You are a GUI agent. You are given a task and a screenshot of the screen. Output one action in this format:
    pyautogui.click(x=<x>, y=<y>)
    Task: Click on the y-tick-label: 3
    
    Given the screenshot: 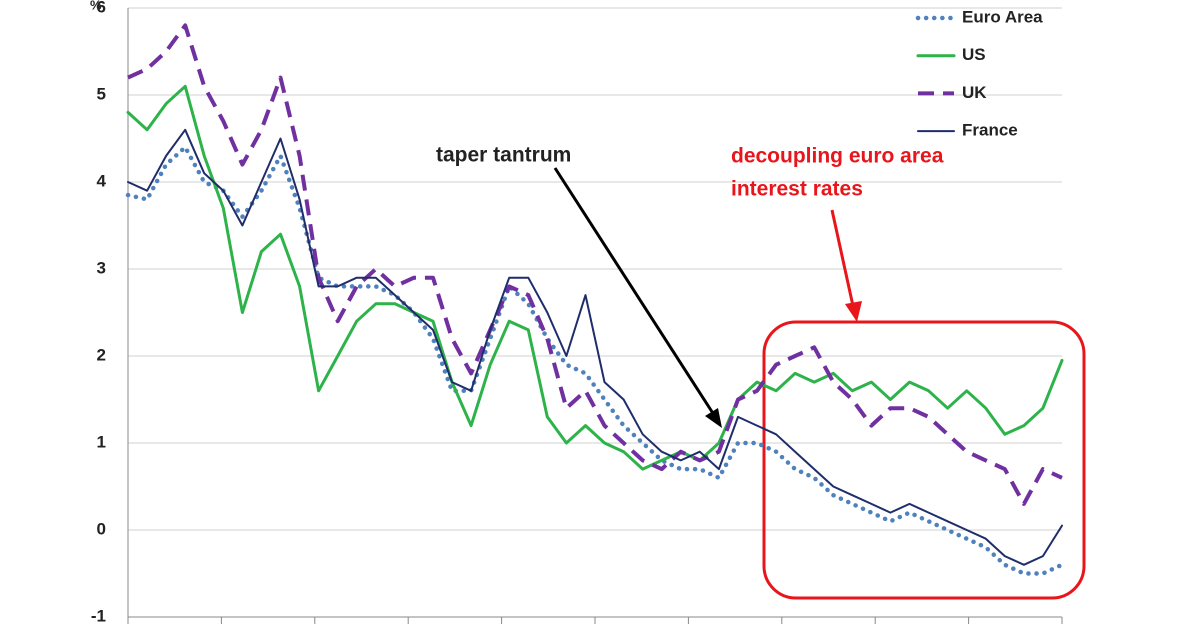 What is the action you would take?
    pyautogui.click(x=101, y=267)
    